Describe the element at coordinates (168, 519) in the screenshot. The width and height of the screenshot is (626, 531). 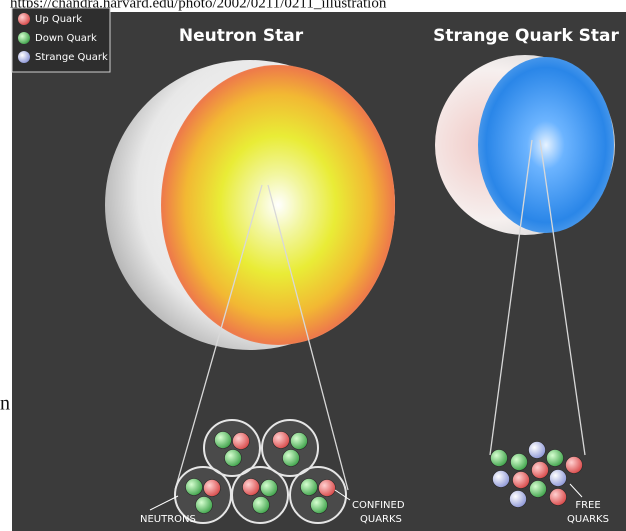
I see `label-neutrons: NEUTRONS` at that location.